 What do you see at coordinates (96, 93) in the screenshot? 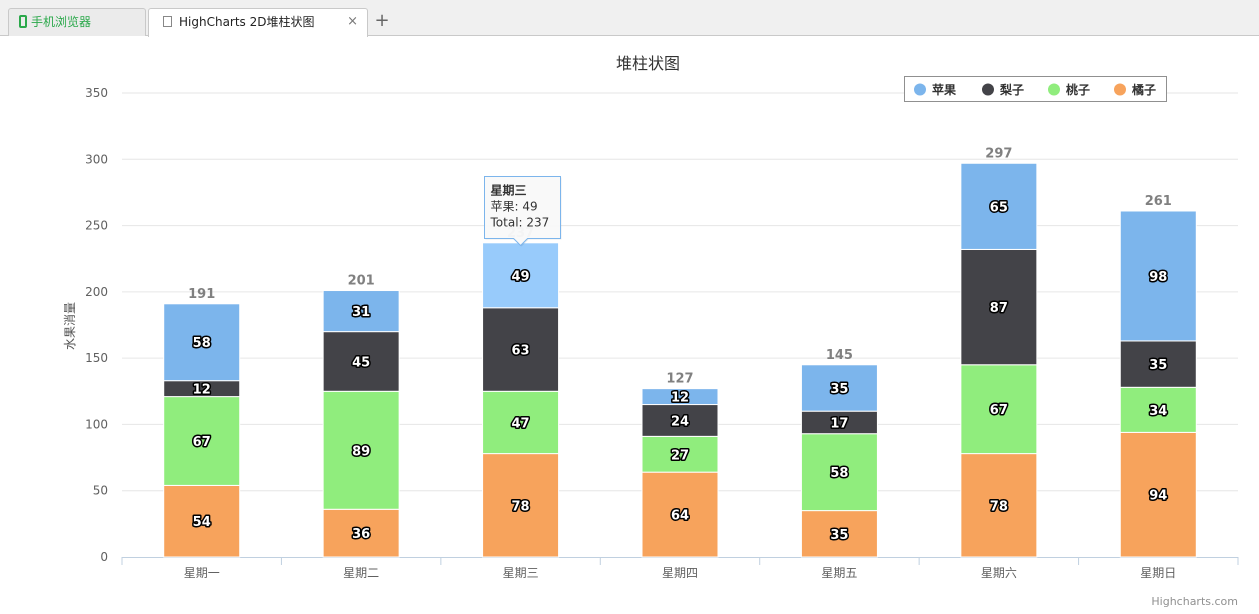
I see `y-tick-label: 350` at bounding box center [96, 93].